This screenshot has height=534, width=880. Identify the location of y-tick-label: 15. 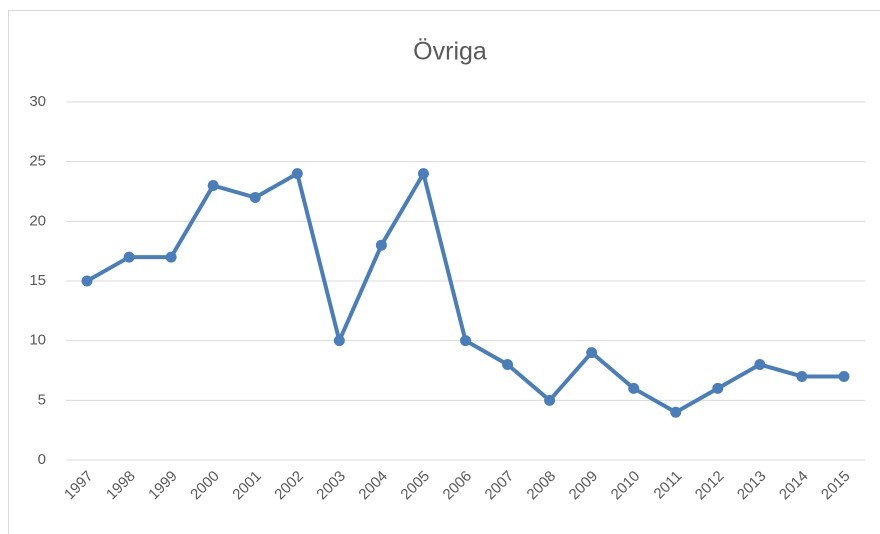
(37, 280).